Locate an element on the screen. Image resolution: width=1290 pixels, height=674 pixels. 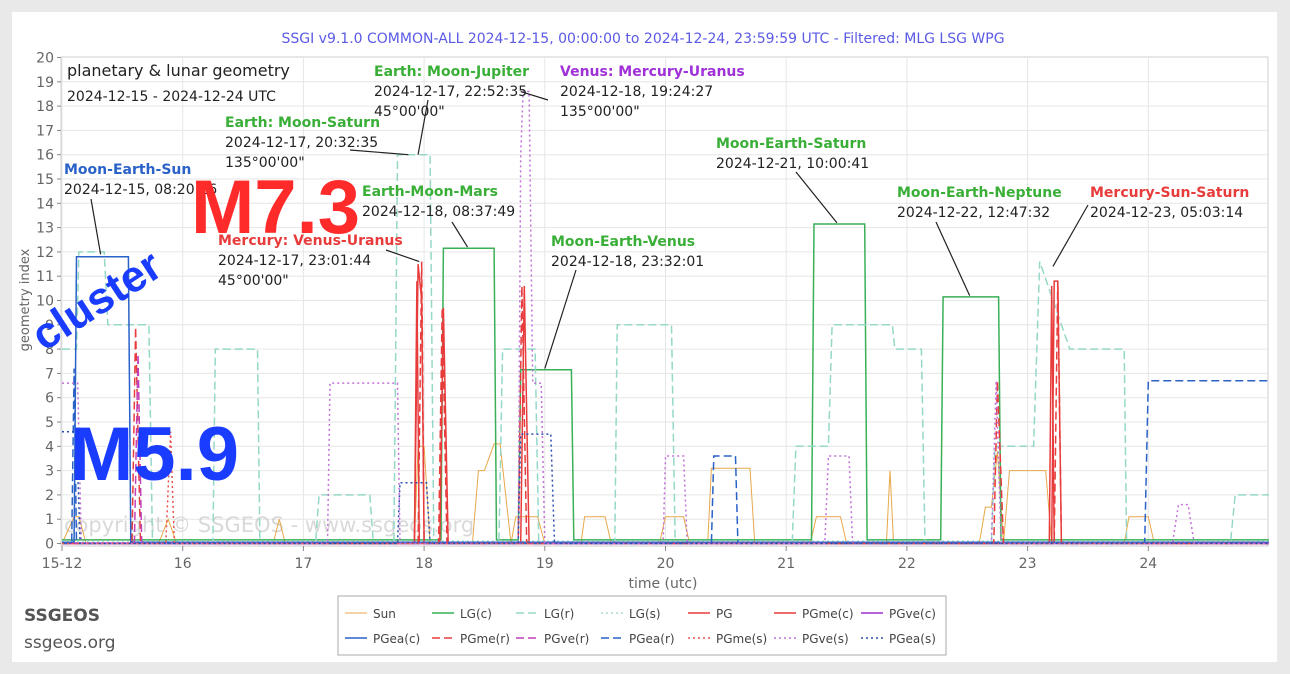
y-tick-label: 11 is located at coordinates (45, 277).